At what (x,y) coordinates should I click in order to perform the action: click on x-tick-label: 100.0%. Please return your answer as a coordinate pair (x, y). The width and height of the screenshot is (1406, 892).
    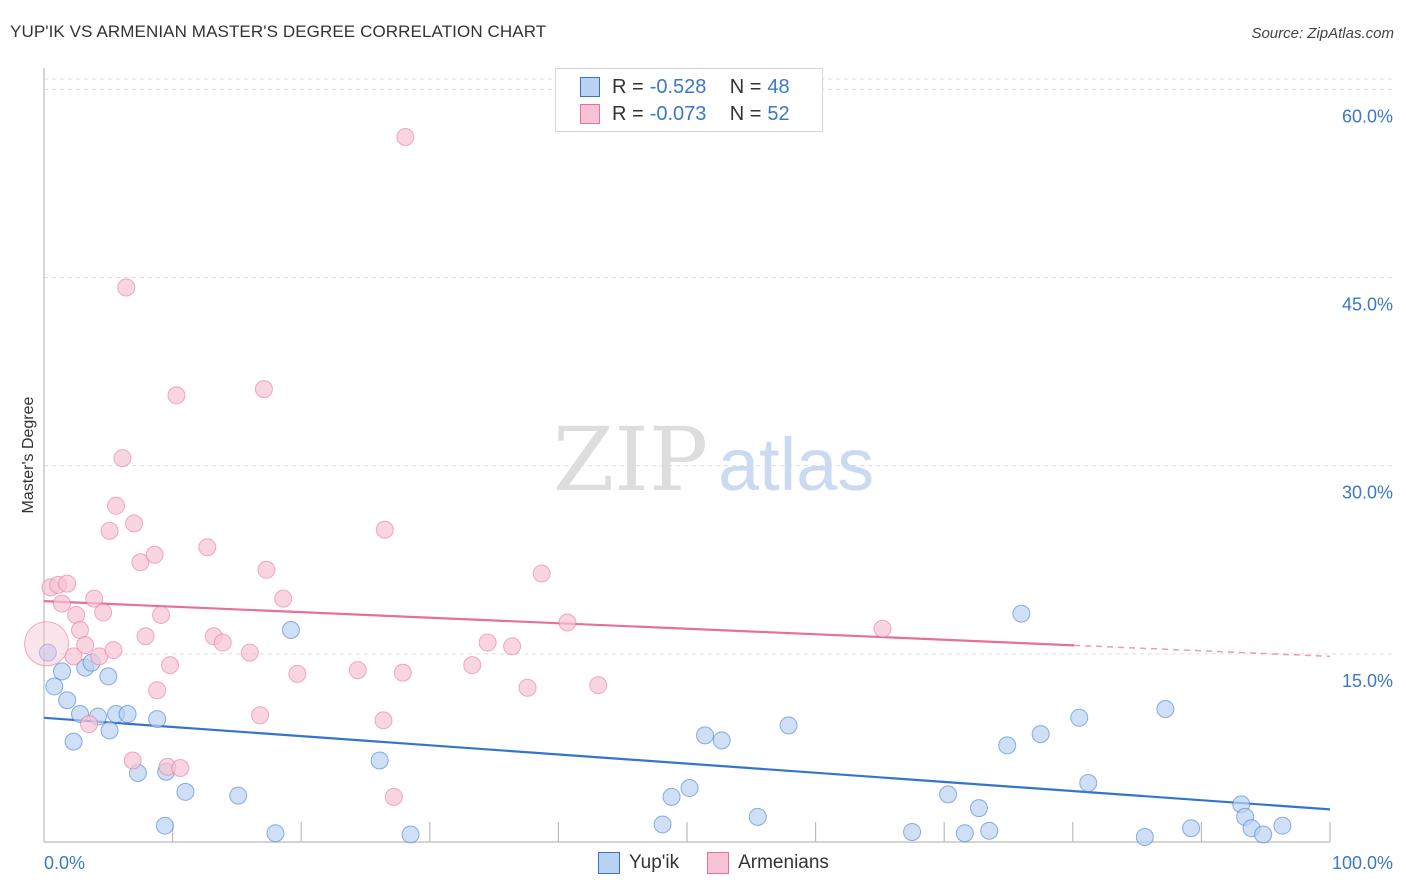
    Looking at the image, I should click on (1362, 863).